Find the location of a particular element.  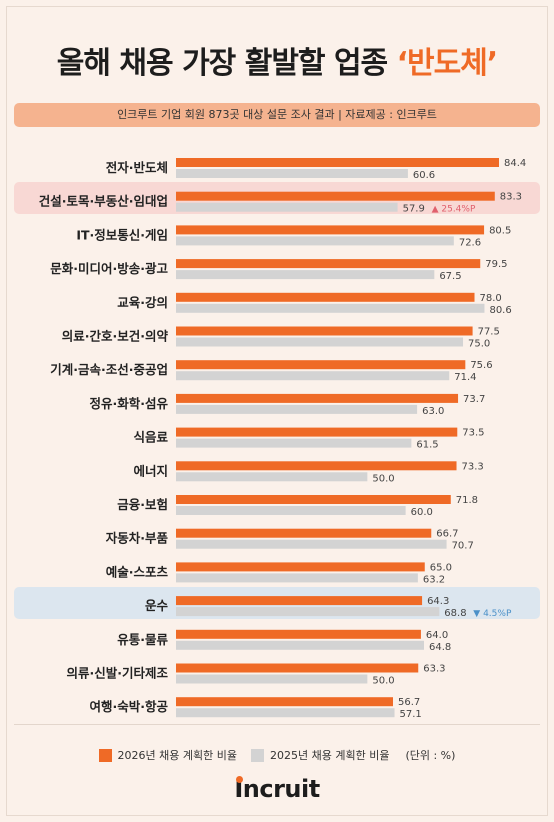

value-label-2026: 84.4 is located at coordinates (515, 163).